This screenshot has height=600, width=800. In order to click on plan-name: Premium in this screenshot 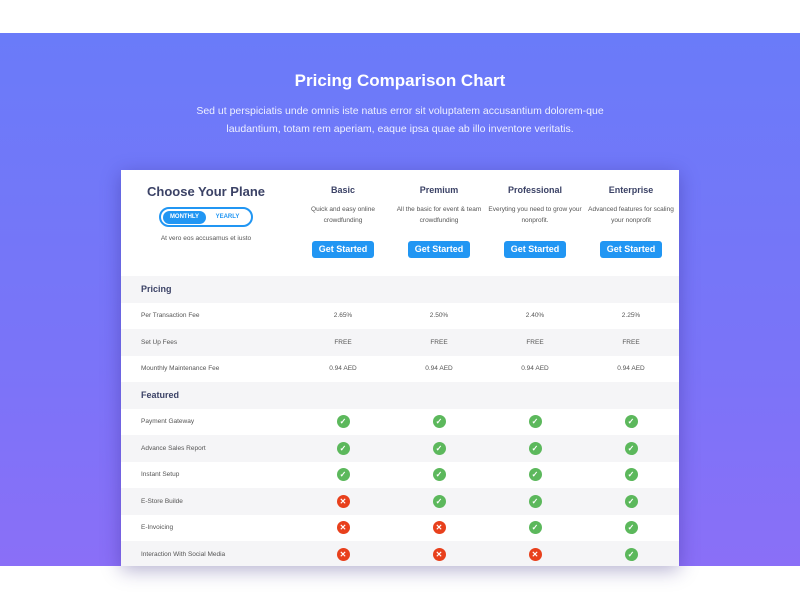, I will do `click(439, 190)`.